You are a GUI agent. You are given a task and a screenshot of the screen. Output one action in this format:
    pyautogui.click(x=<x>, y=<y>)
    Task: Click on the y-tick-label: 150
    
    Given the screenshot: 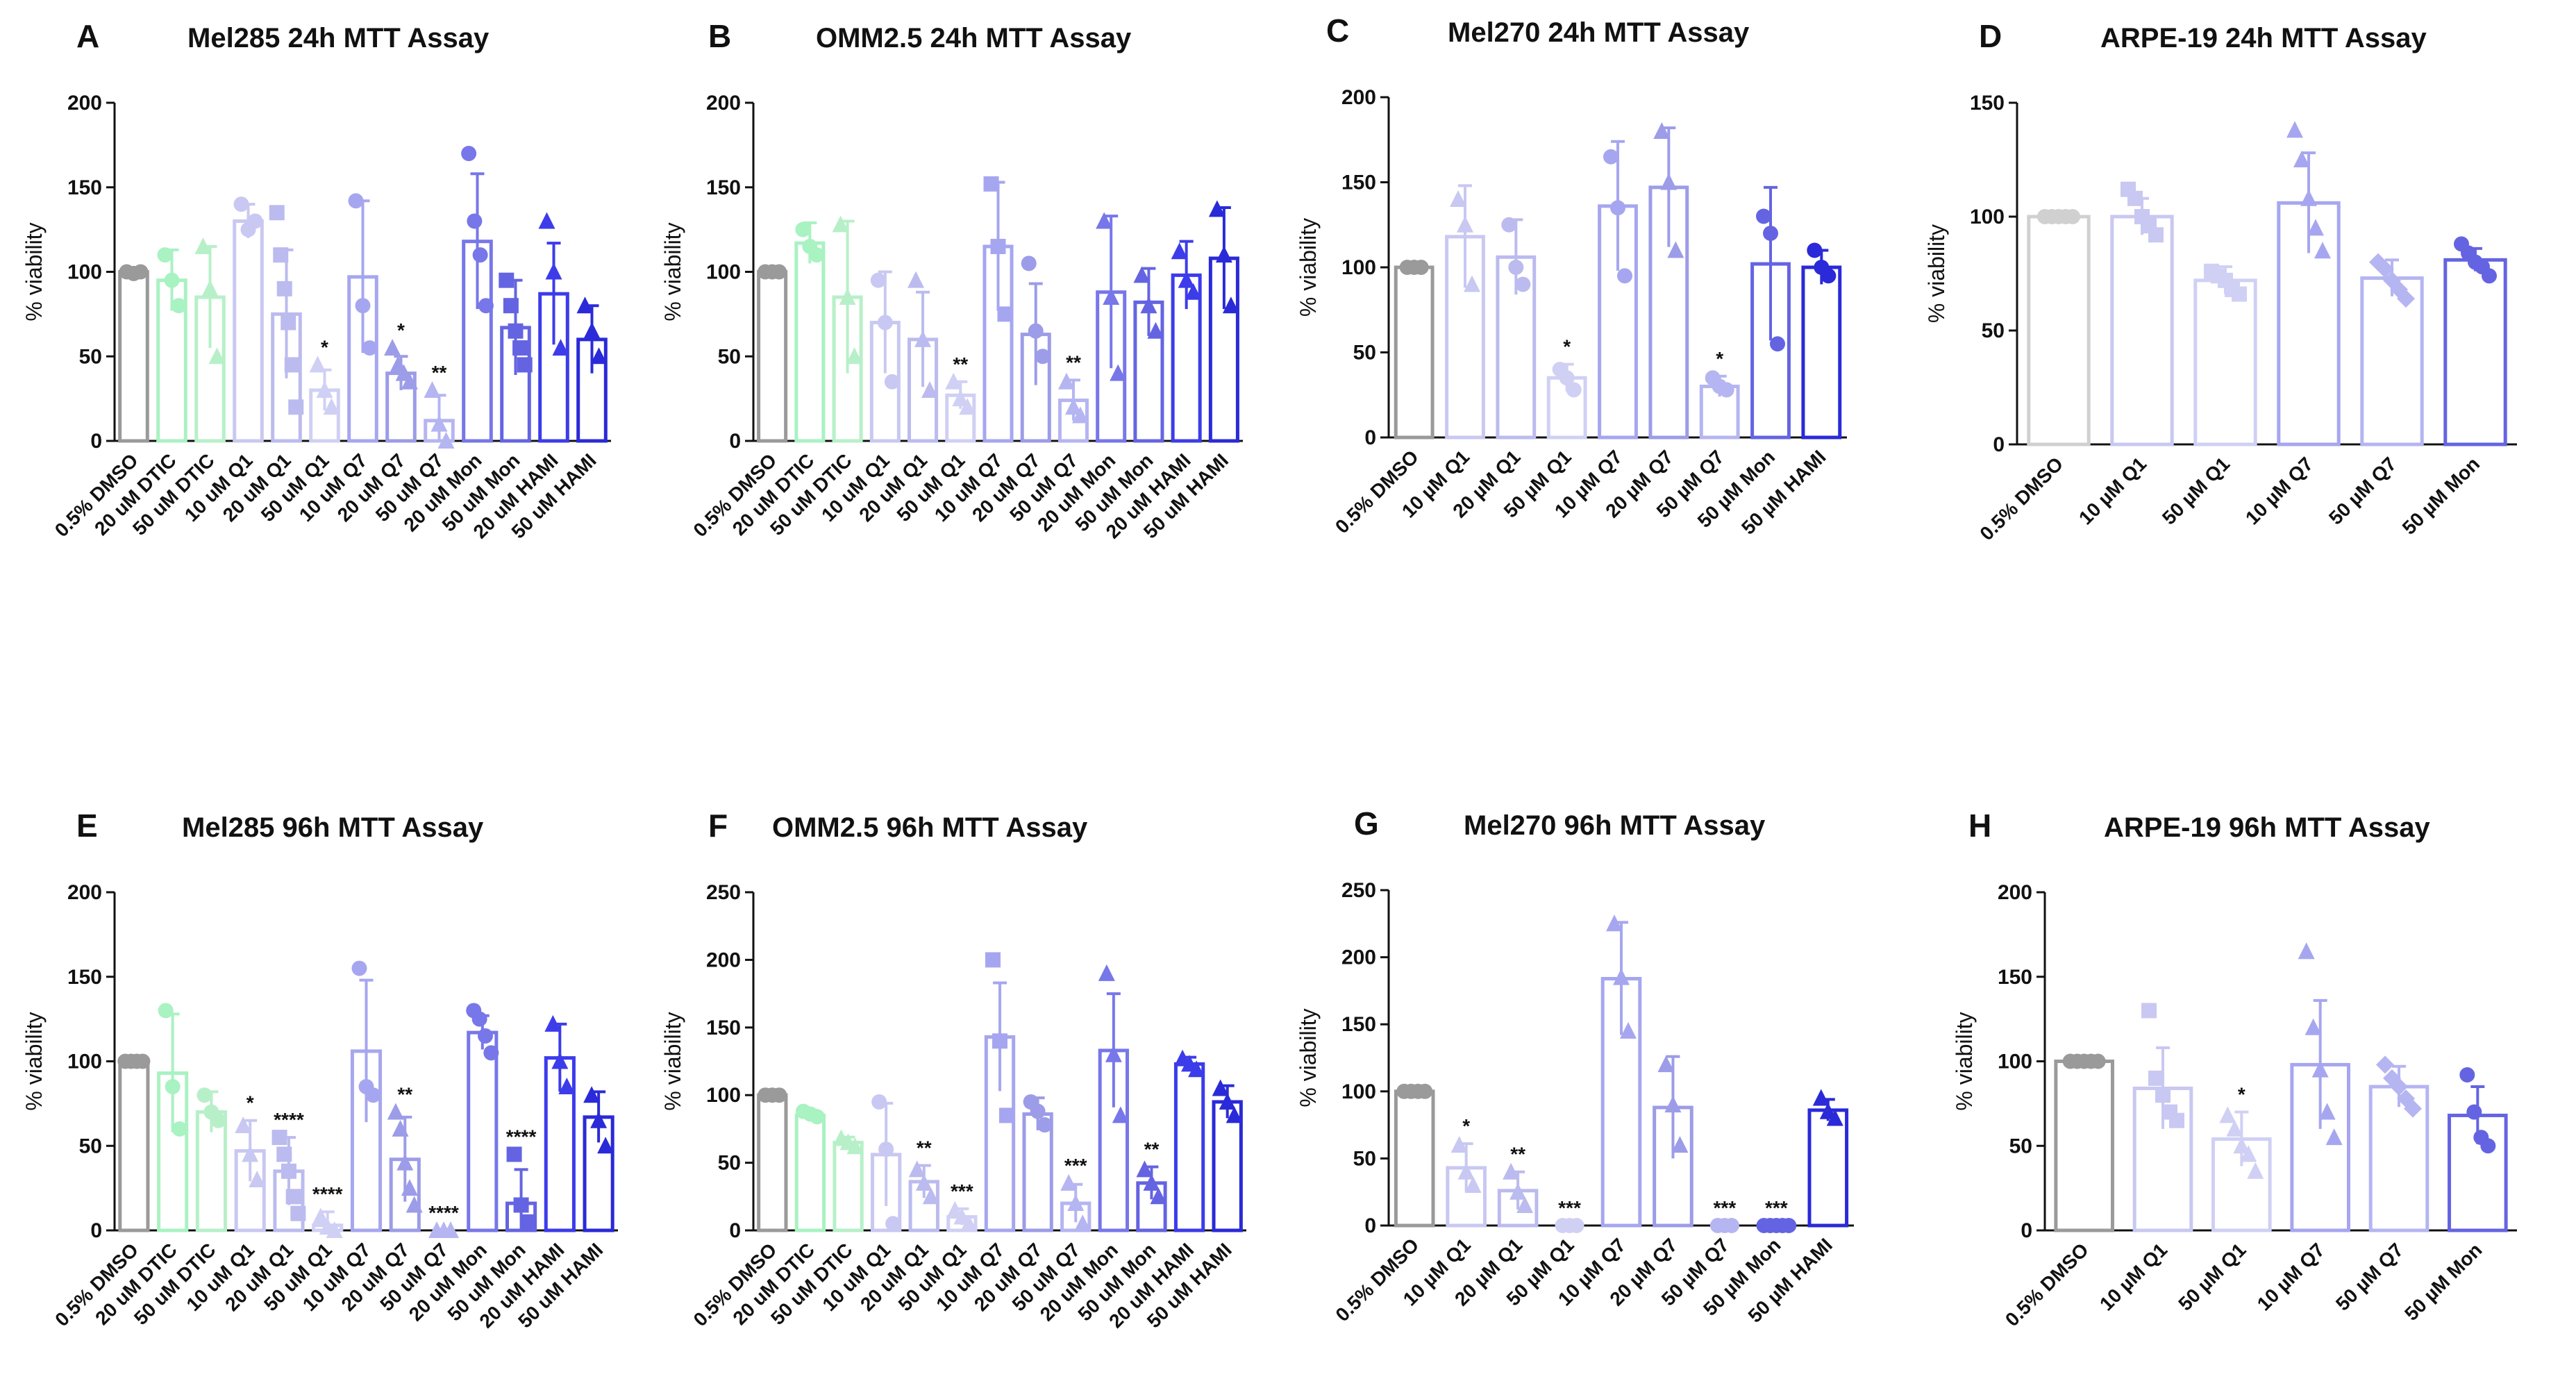 What is the action you would take?
    pyautogui.click(x=723, y=188)
    